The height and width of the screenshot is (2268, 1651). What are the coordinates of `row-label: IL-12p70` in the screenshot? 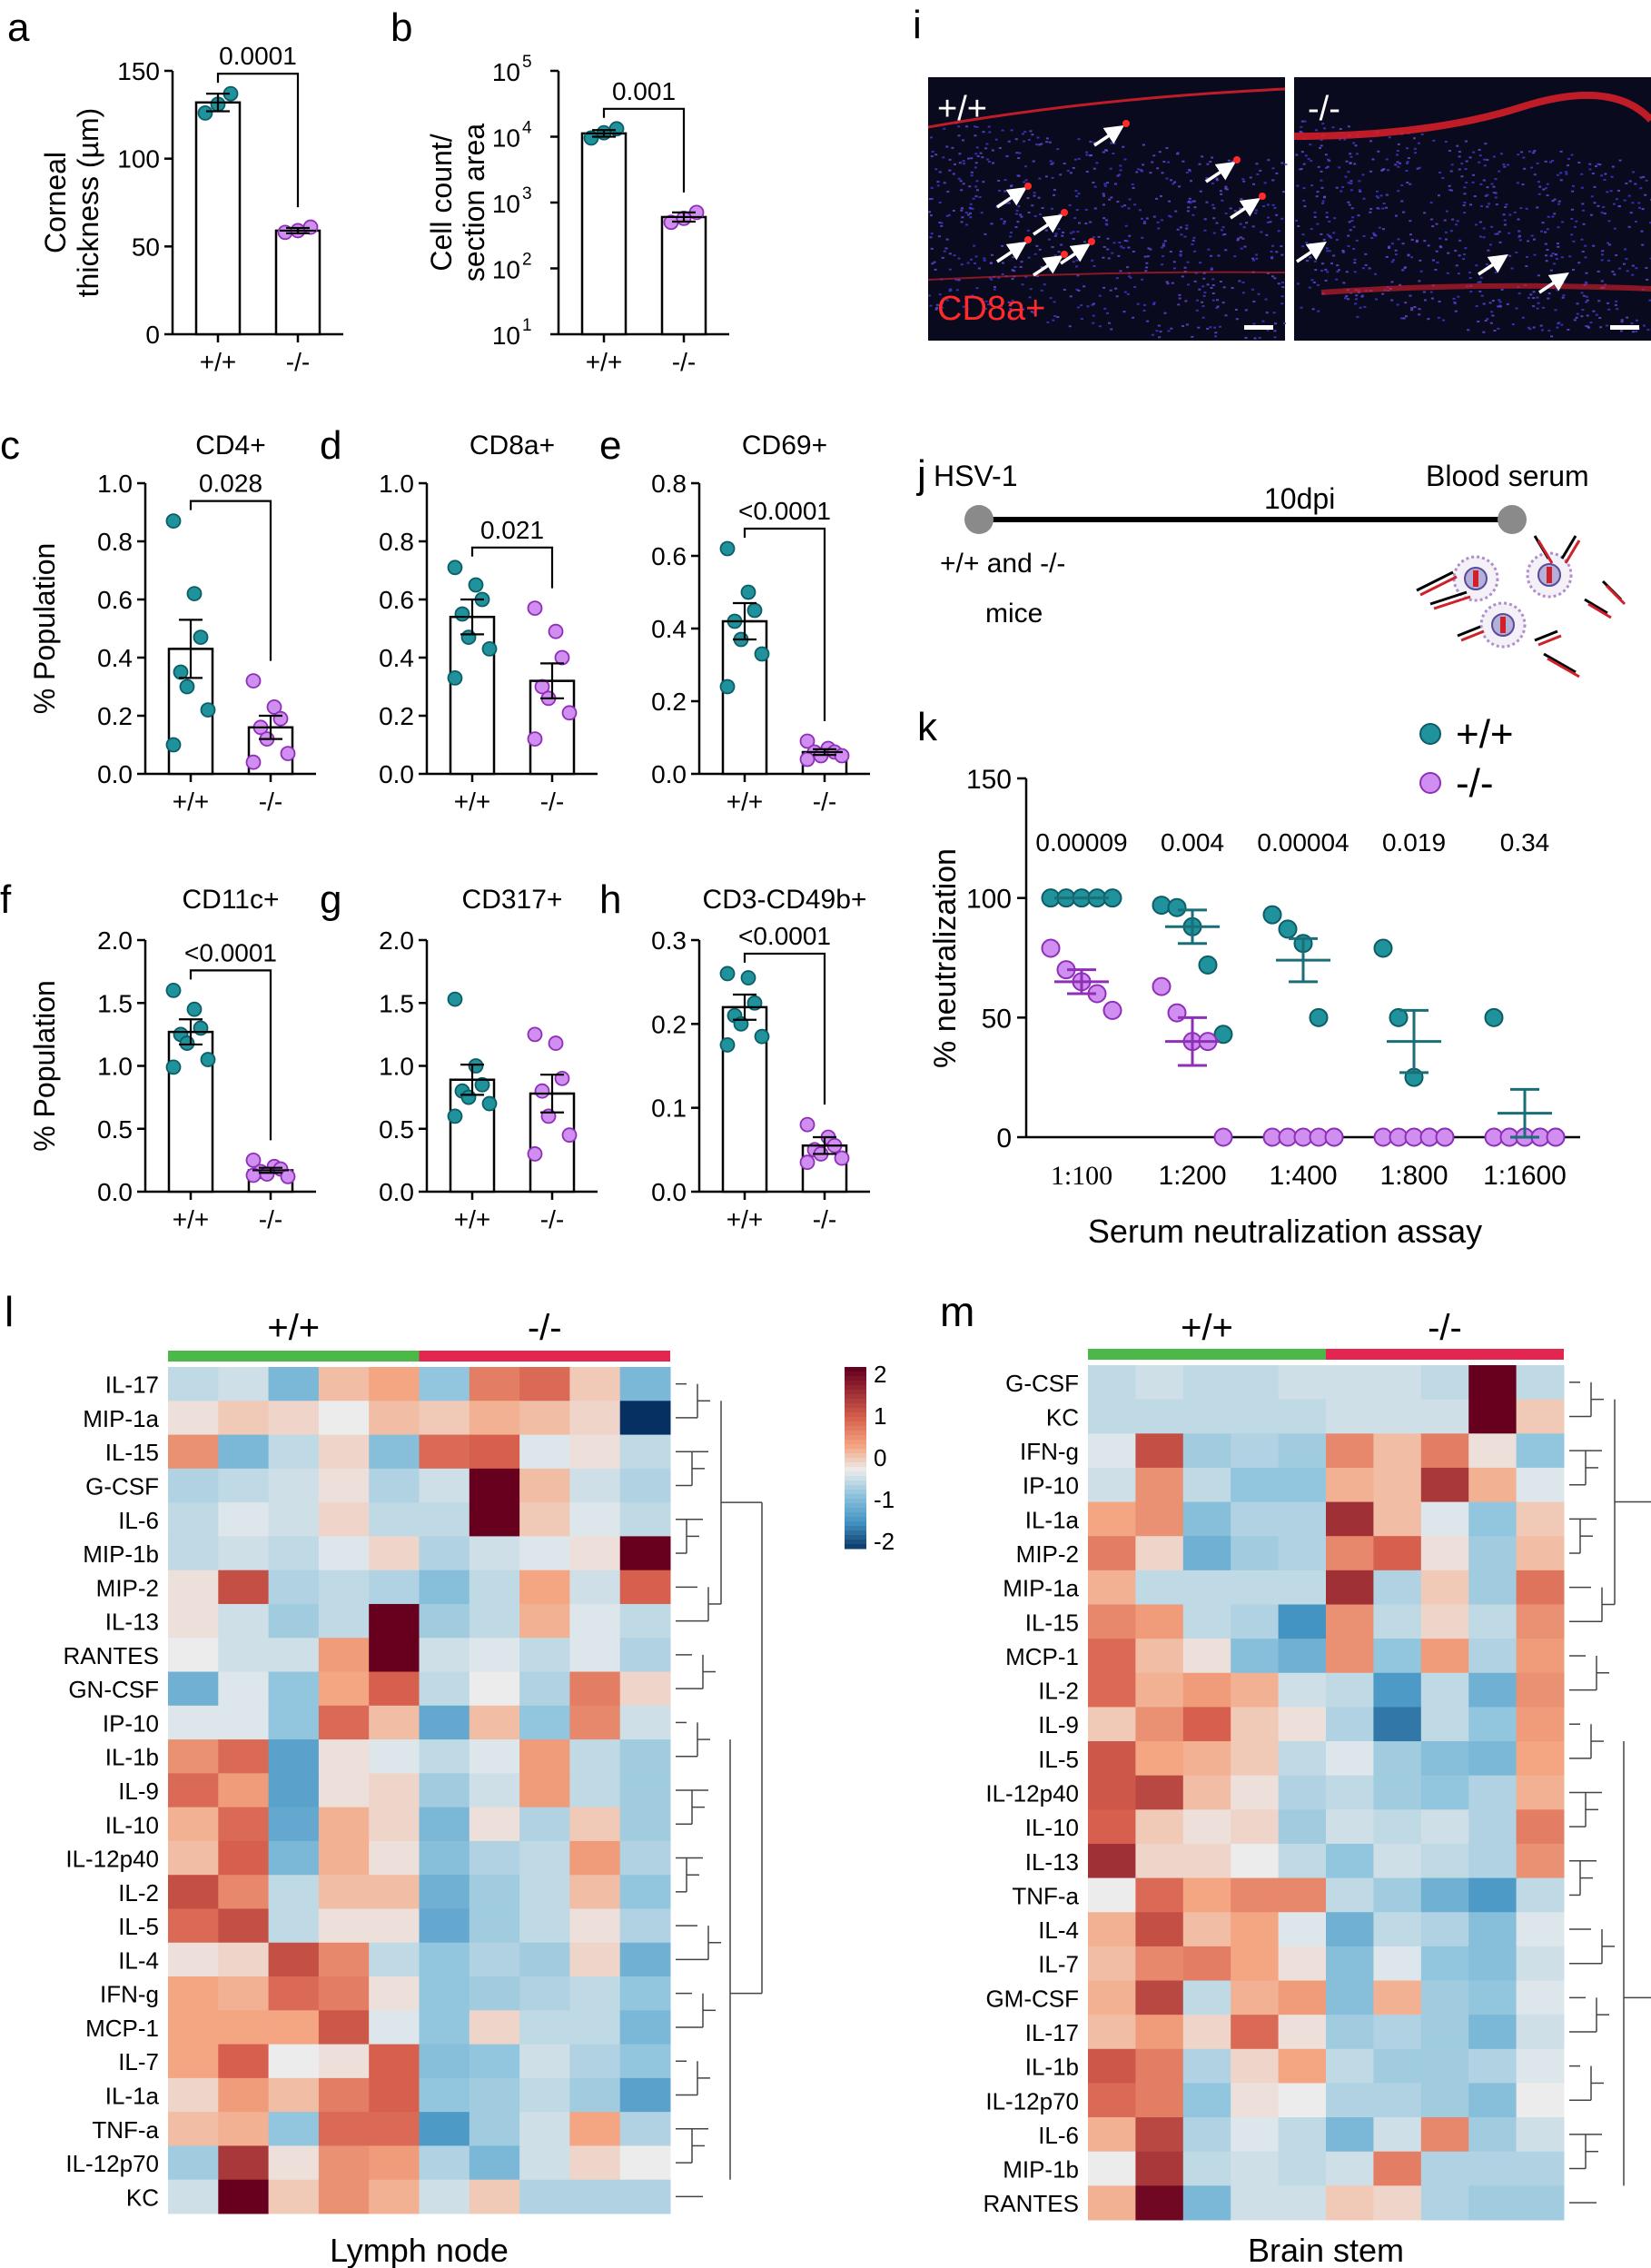 It's located at (112, 2163).